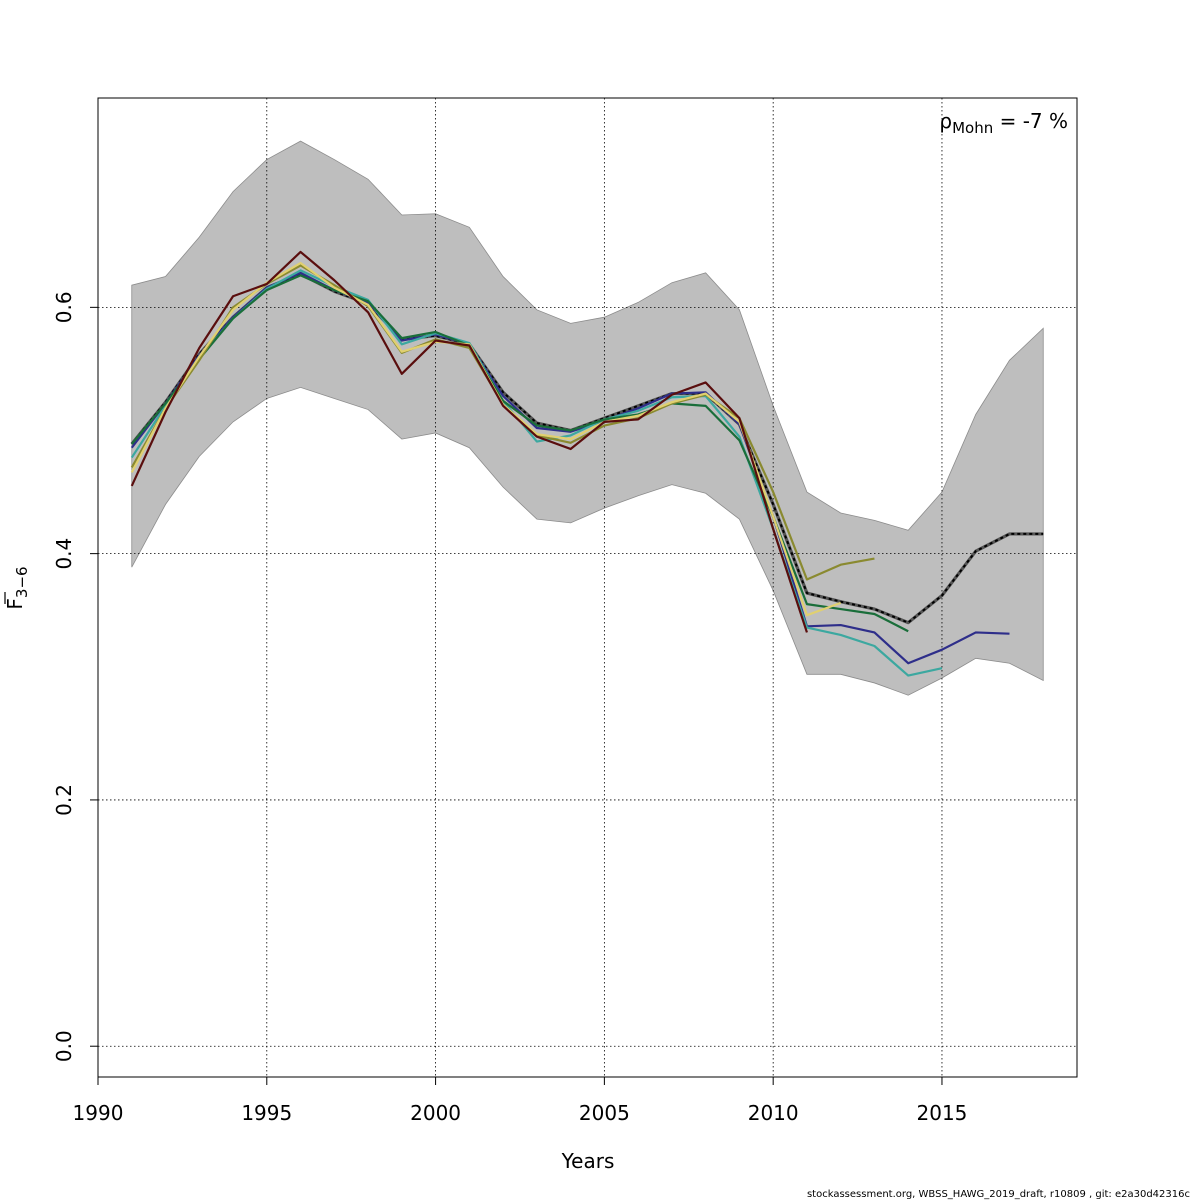  What do you see at coordinates (22, 582) in the screenshot?
I see `y-axis-title-sub: 3−6` at bounding box center [22, 582].